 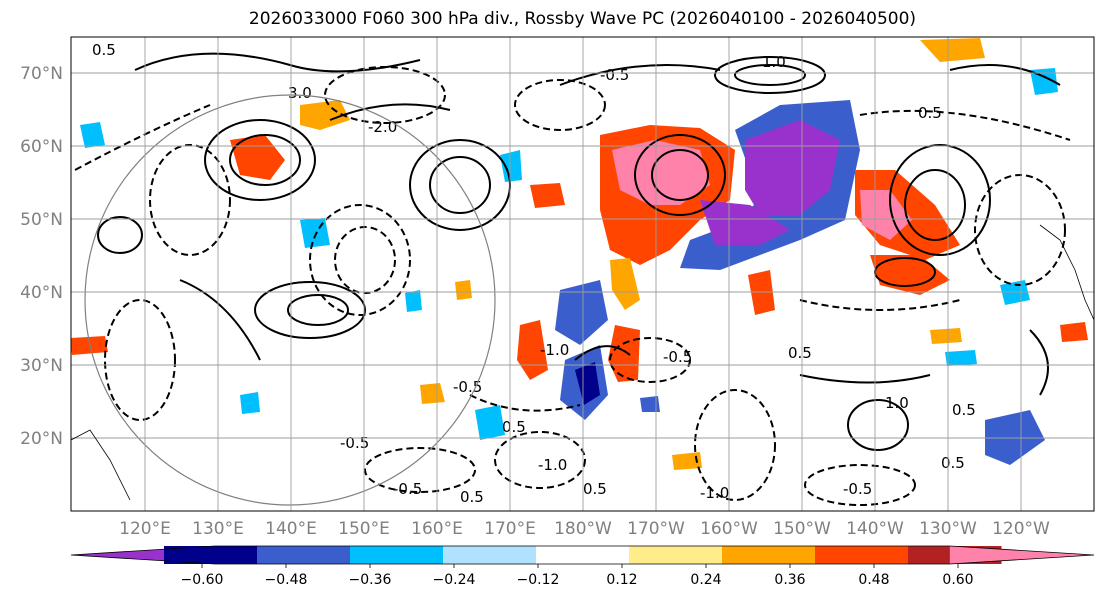 What do you see at coordinates (510, 529) in the screenshot?
I see `lon-label: 170°E` at bounding box center [510, 529].